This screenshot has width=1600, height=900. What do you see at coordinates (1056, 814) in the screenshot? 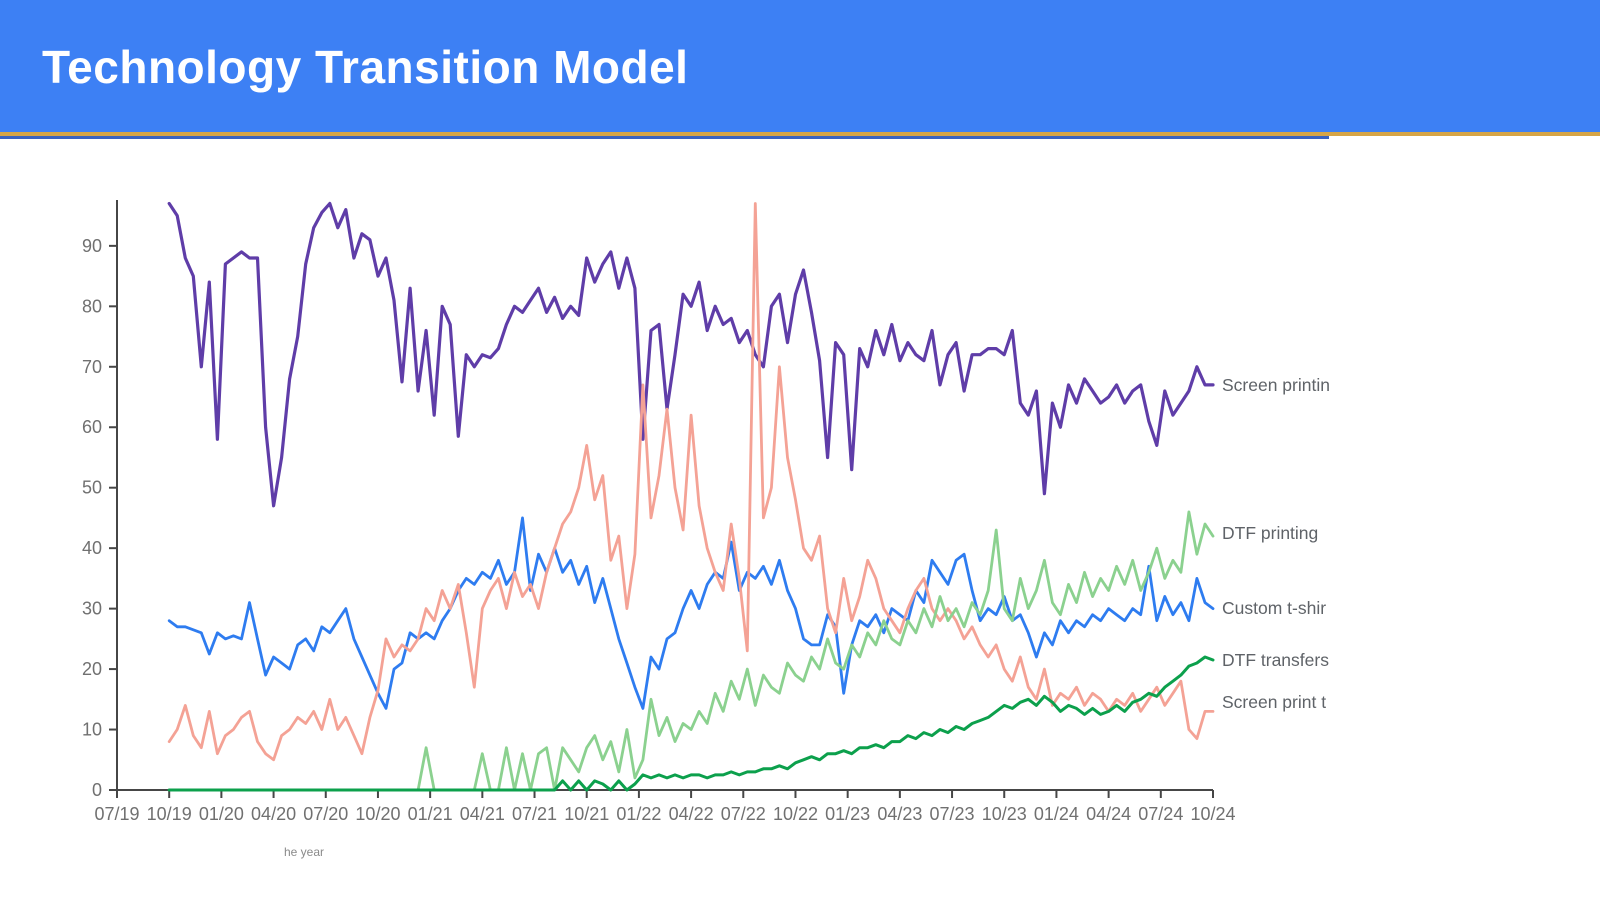
I see `svg-text: 01/24` at bounding box center [1056, 814].